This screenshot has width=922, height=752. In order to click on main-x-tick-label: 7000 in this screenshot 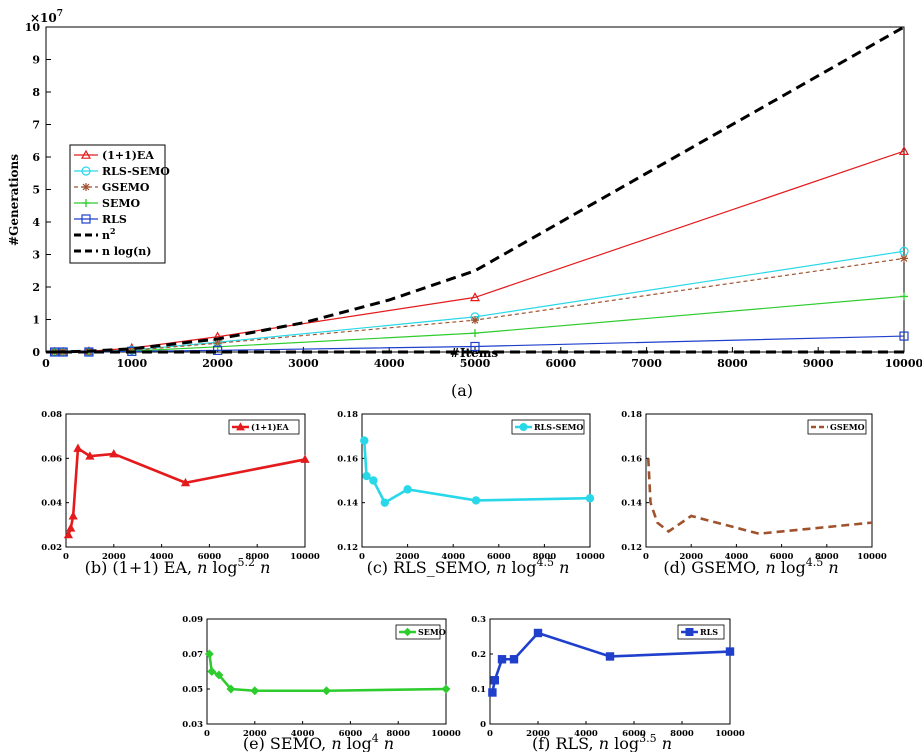, I will do `click(646, 363)`.